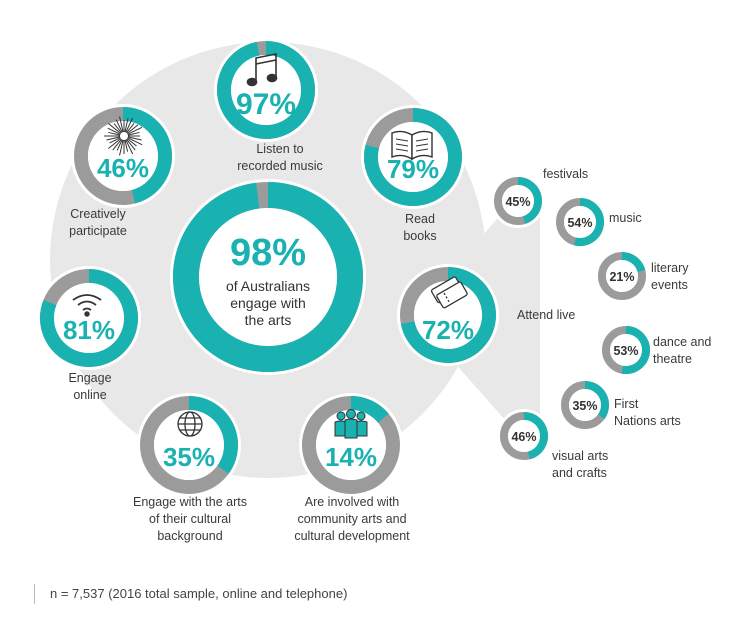 This screenshot has width=754, height=622. I want to click on center-donut, so click(268, 277).